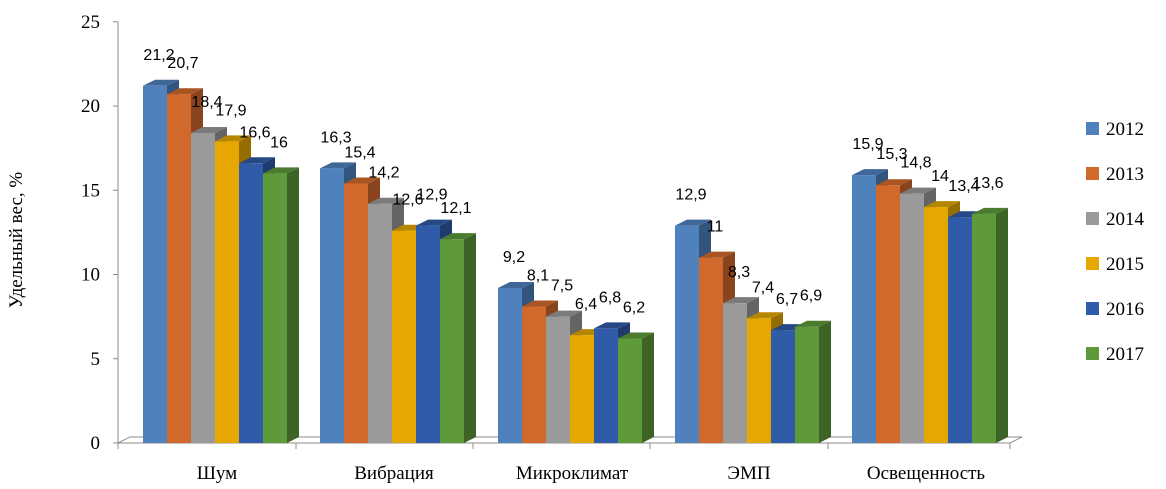 The image size is (1166, 489). Describe the element at coordinates (1115, 309) in the screenshot. I see `legend-item-2016: 2016` at that location.